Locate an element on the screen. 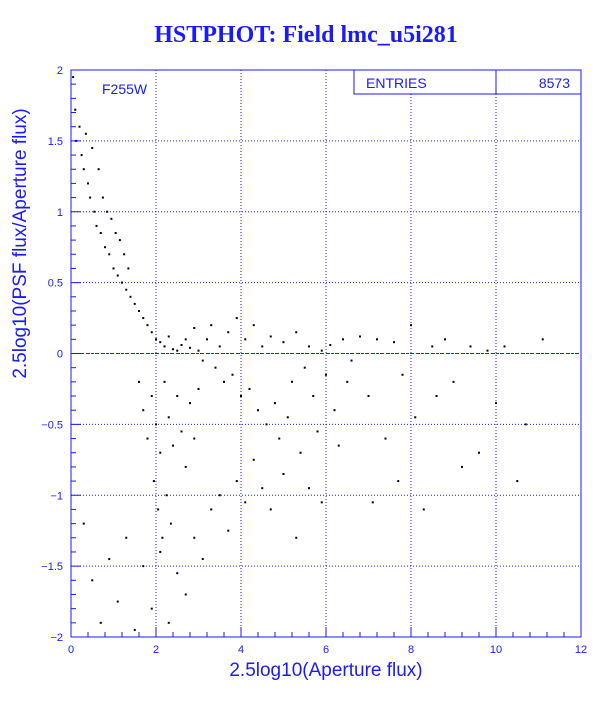  stats-box: ENTRIES 8573 is located at coordinates (467, 82).